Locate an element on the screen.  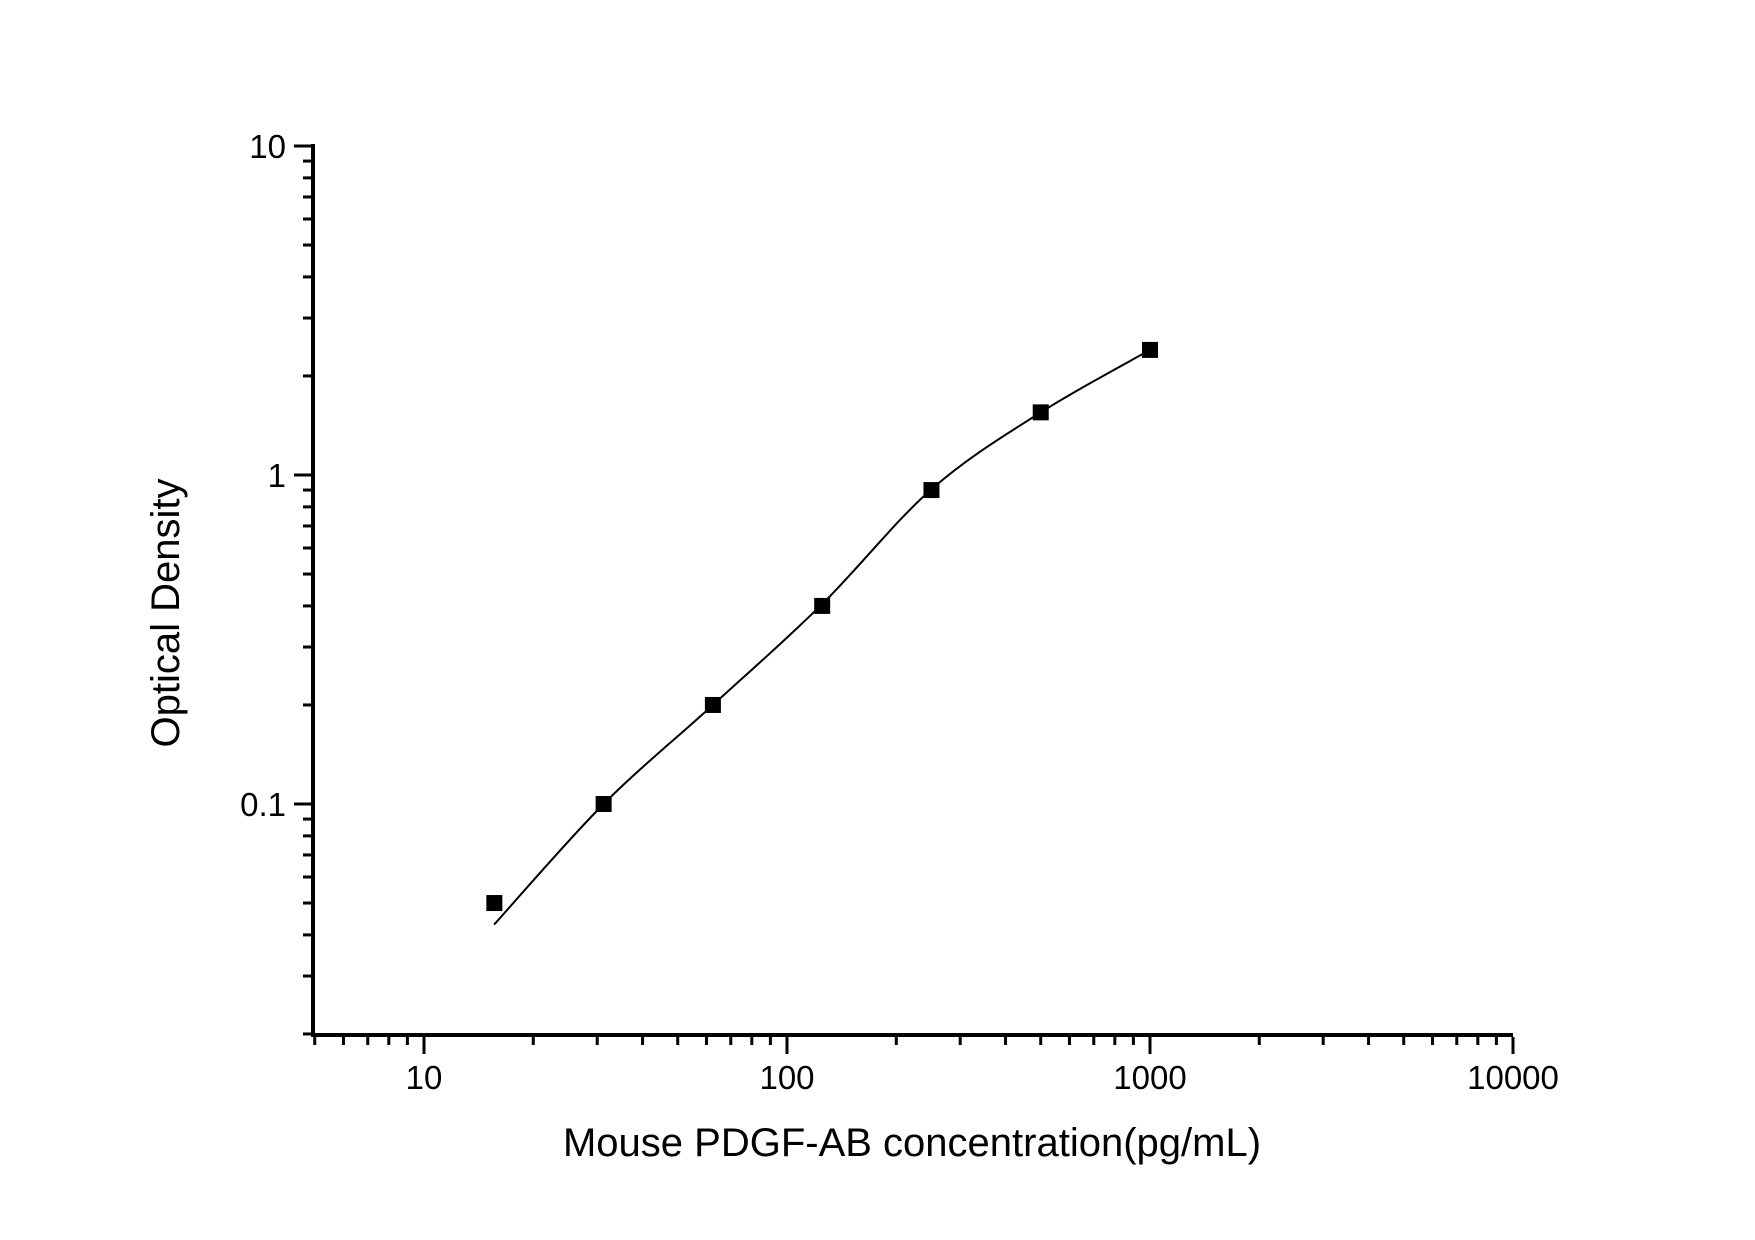
x-tick-label: 10 is located at coordinates (424, 1077).